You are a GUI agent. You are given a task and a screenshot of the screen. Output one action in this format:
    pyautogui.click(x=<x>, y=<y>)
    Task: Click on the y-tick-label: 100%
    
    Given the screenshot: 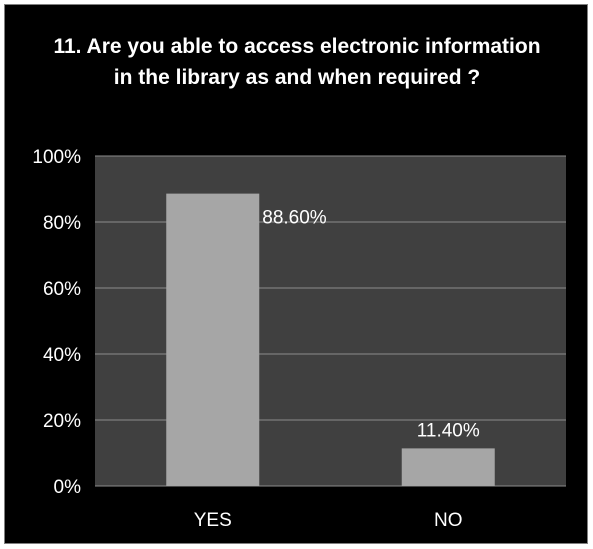 What is the action you would take?
    pyautogui.click(x=56, y=157)
    